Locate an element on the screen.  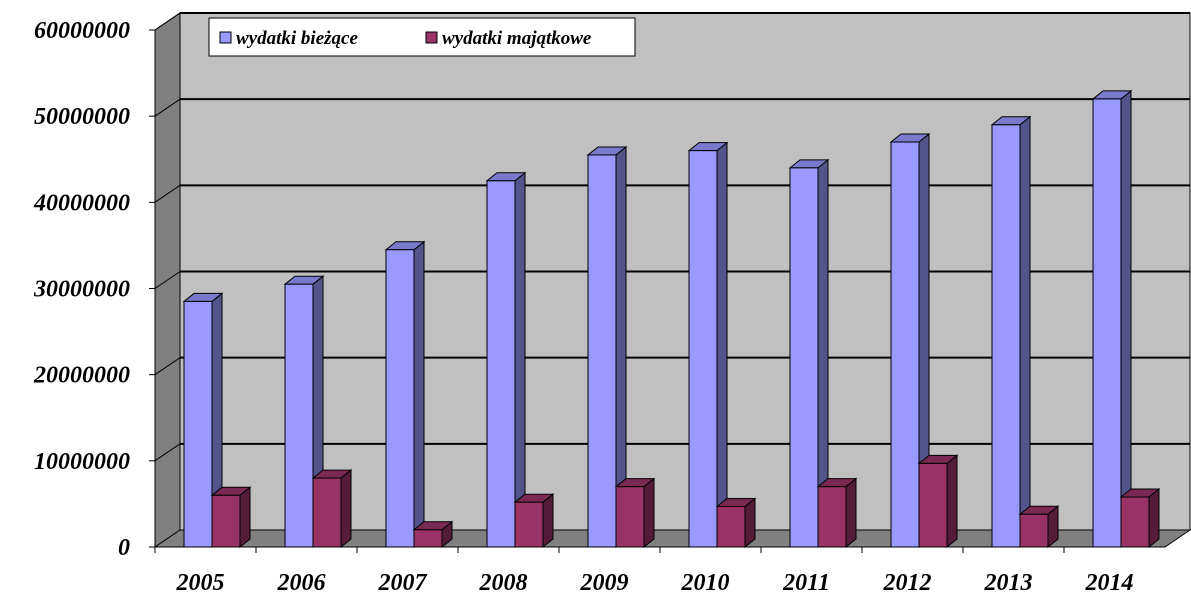
x-tick-label: 2010 is located at coordinates (705, 582).